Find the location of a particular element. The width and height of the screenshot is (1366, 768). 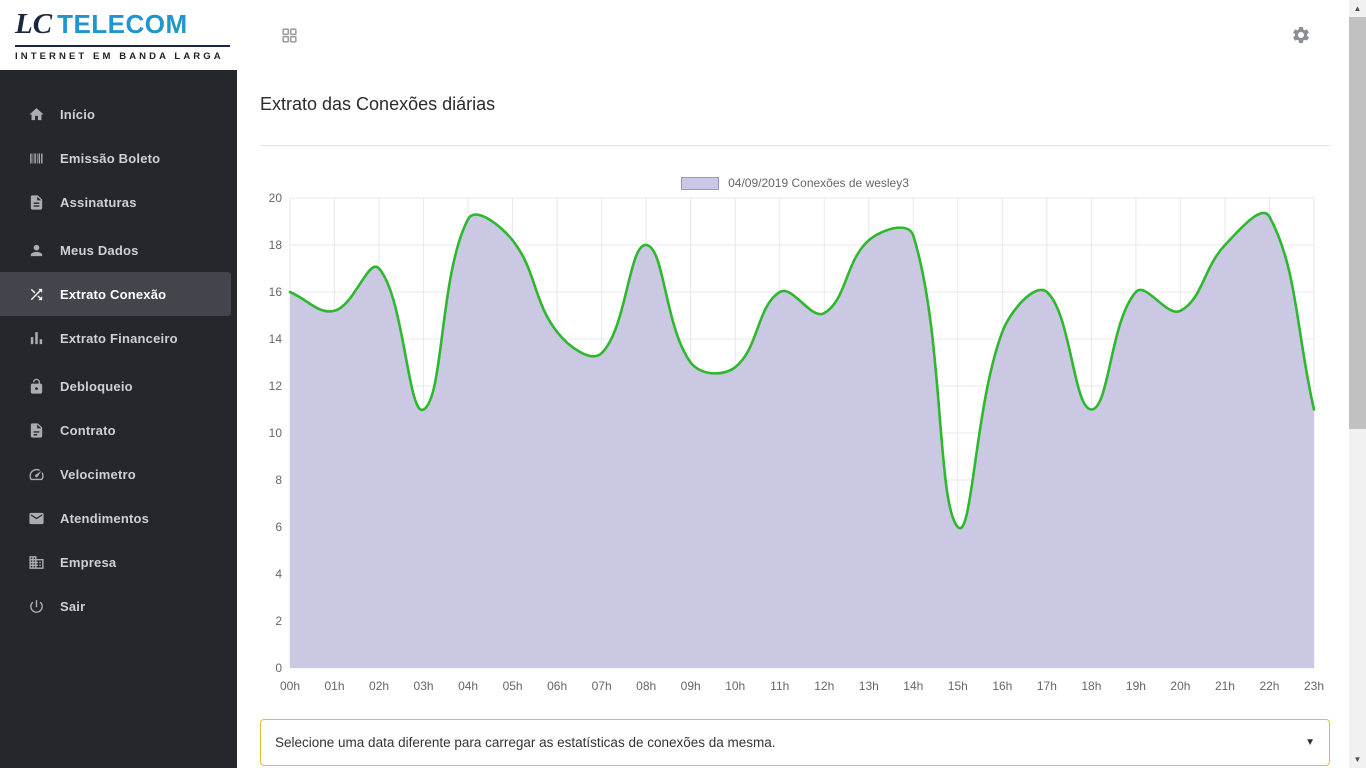

svg-text: 0 is located at coordinates (278, 668).